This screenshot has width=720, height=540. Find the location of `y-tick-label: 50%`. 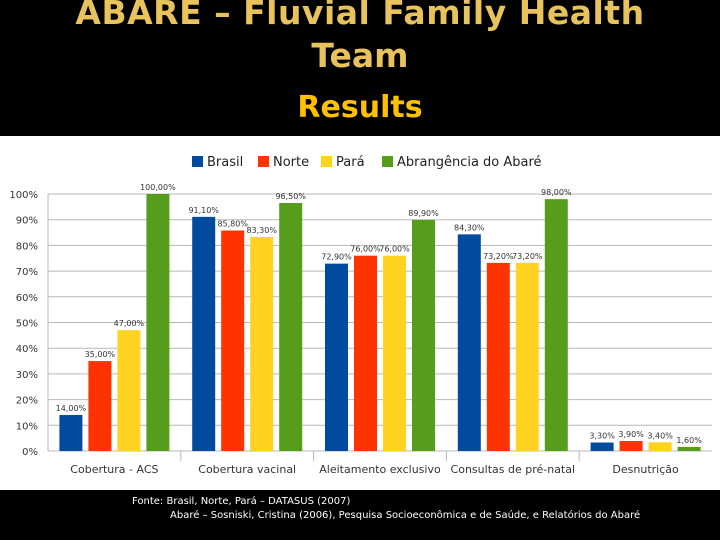

y-tick-label: 50% is located at coordinates (27, 324).